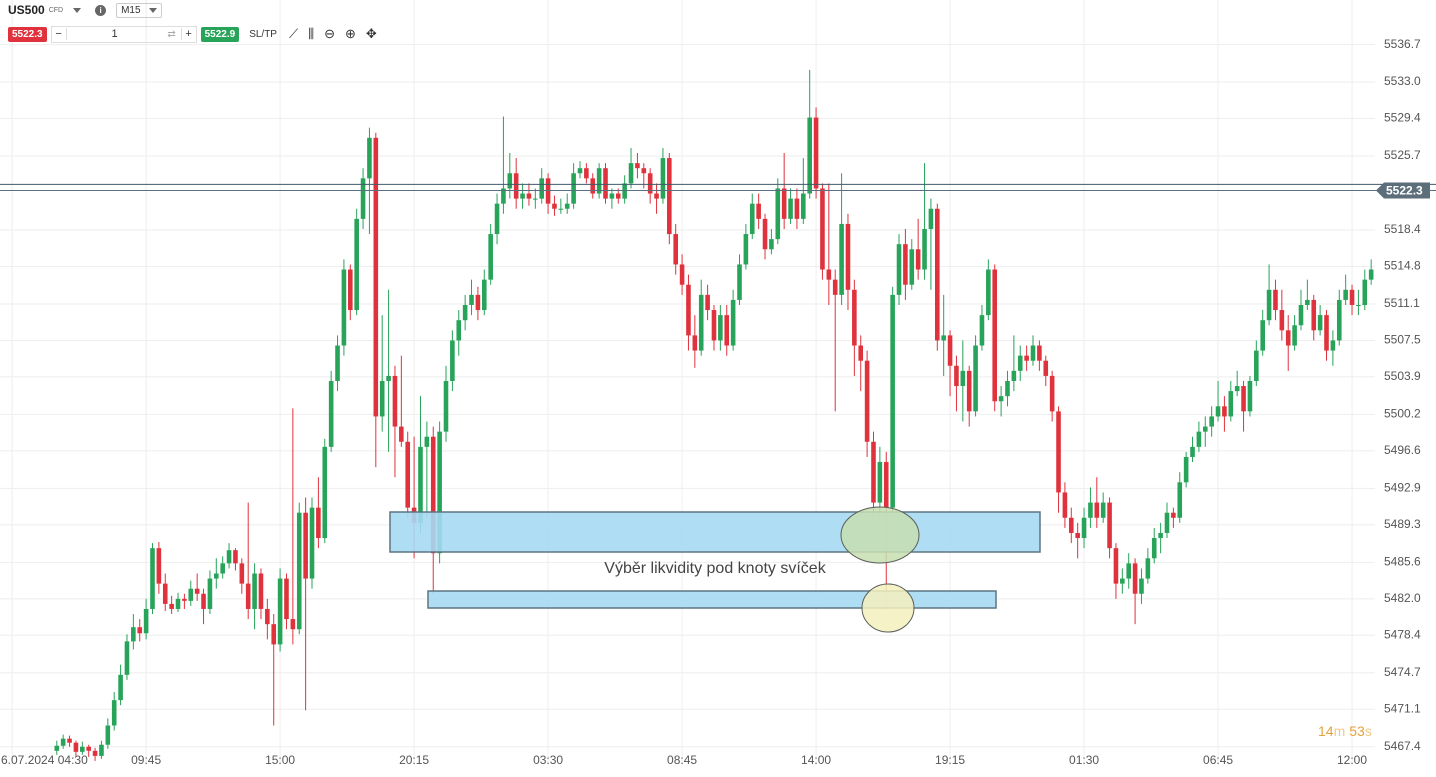 The height and width of the screenshot is (777, 1436). What do you see at coordinates (682, 760) in the screenshot?
I see `x-tick-label: 08:45` at bounding box center [682, 760].